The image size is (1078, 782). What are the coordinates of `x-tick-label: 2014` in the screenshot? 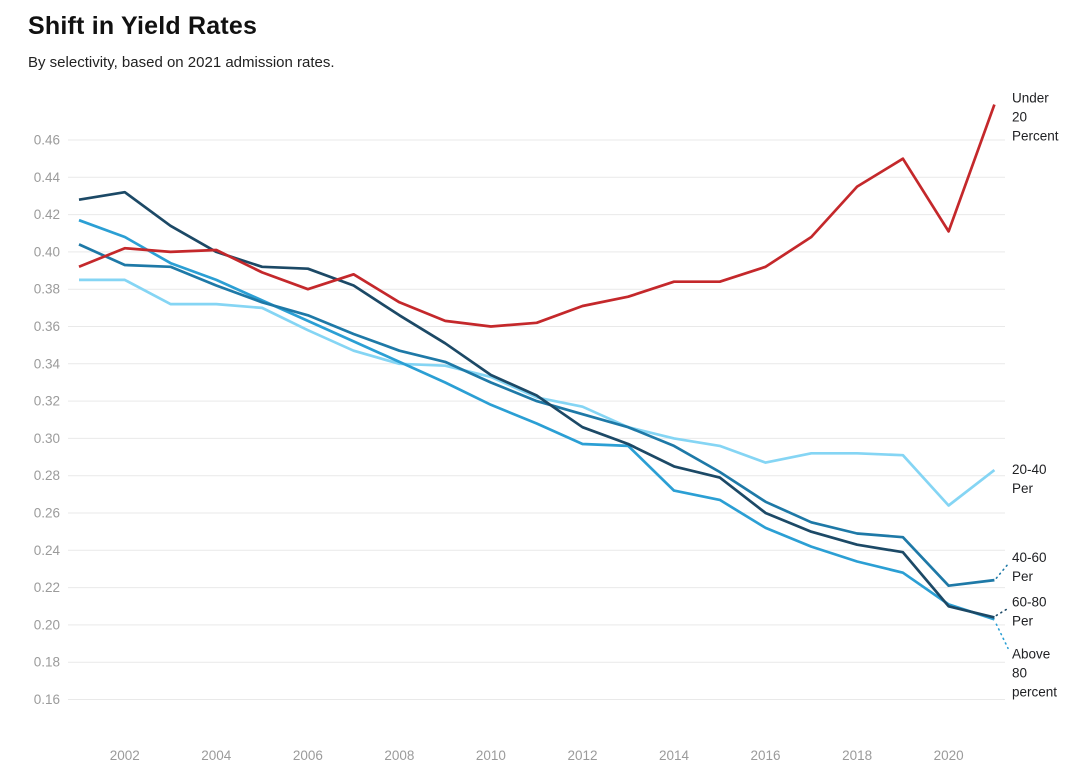 It's located at (674, 755).